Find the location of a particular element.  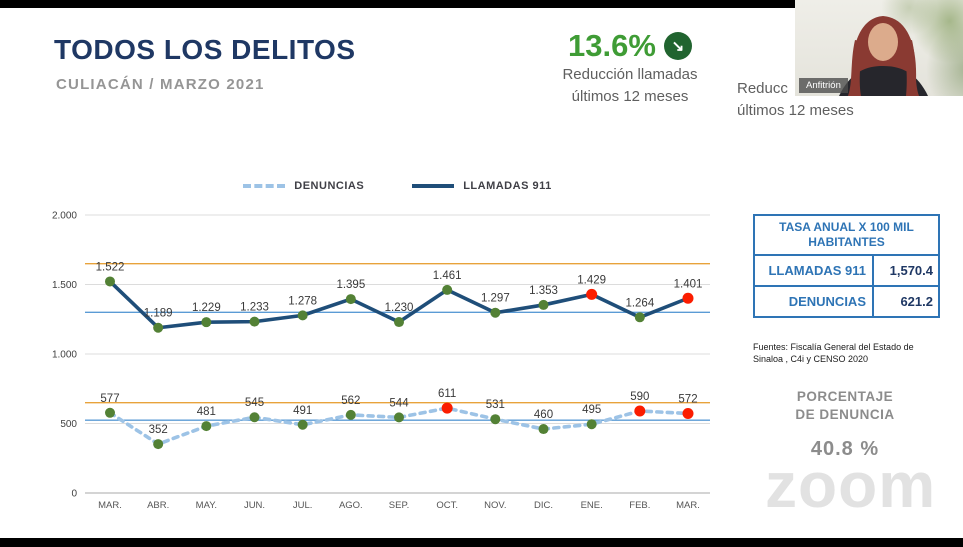

svg-text: 481 is located at coordinates (206, 412).